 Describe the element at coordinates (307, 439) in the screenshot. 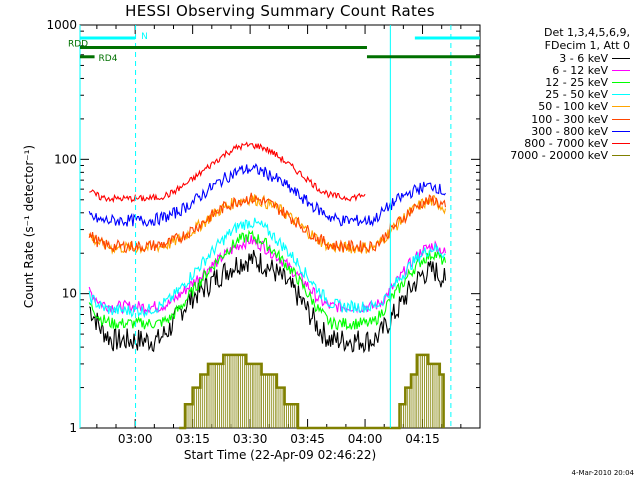

I see `x-tick-label: 03:45` at that location.